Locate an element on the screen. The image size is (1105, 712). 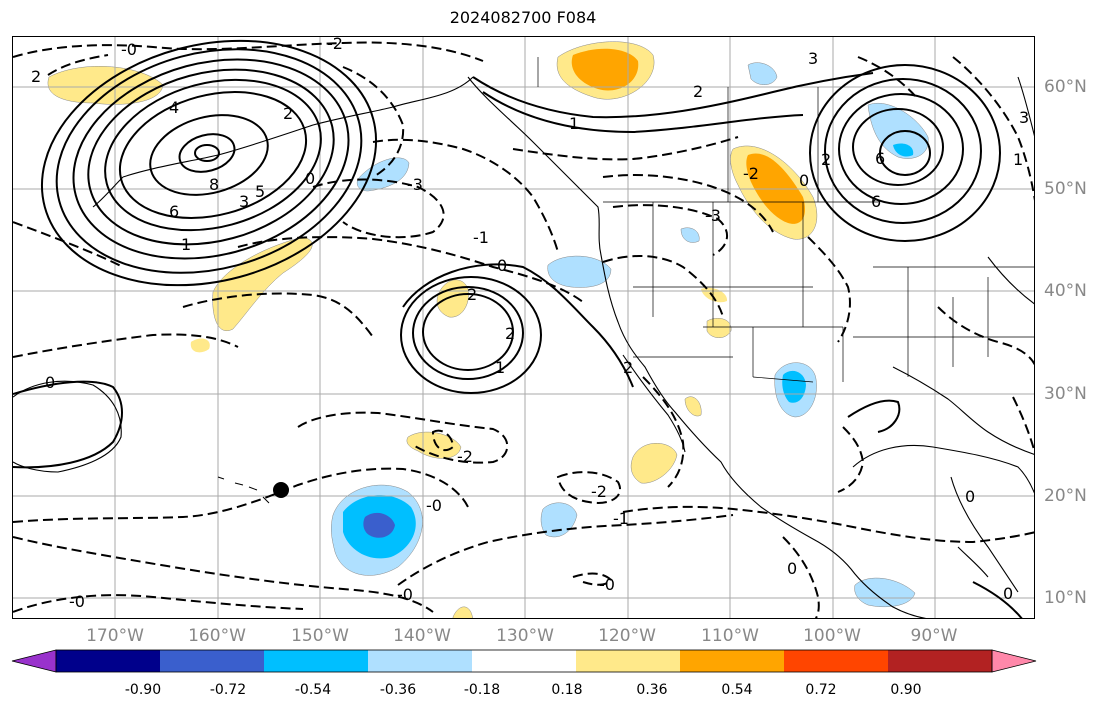
latitude-label: 10°N is located at coordinates (1065, 598).